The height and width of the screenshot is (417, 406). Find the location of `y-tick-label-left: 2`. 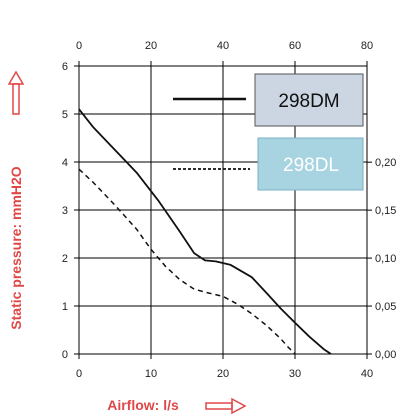

y-tick-label-left: 2 is located at coordinates (65, 259).